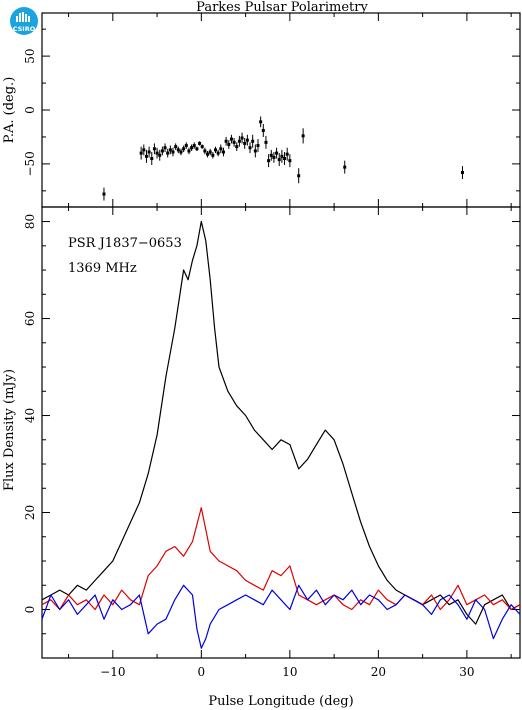  What do you see at coordinates (289, 672) in the screenshot?
I see `x-tick-label: 10` at bounding box center [289, 672].